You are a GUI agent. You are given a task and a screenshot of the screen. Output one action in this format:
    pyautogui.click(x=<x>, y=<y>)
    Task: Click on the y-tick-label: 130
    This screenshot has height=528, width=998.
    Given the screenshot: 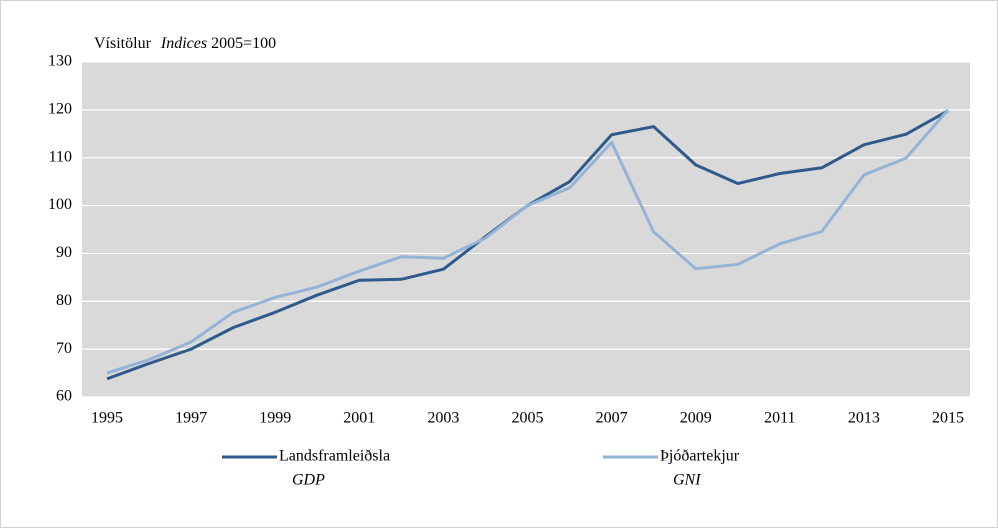 What is the action you would take?
    pyautogui.click(x=60, y=61)
    